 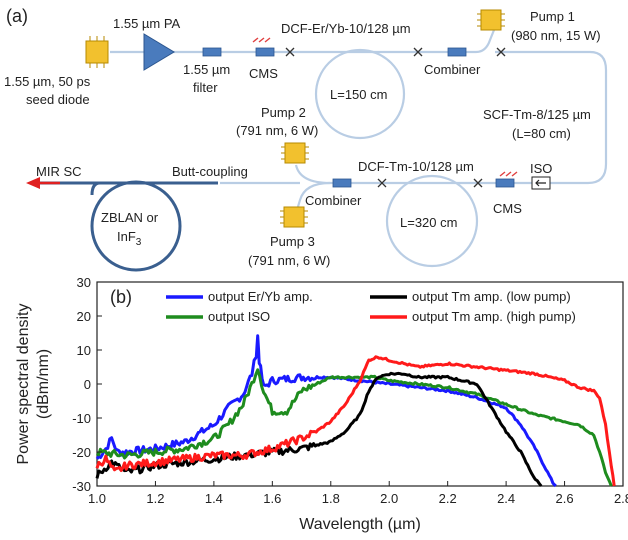 I want to click on y-axis-label-line1: Power spectral density, so click(x=23, y=384).